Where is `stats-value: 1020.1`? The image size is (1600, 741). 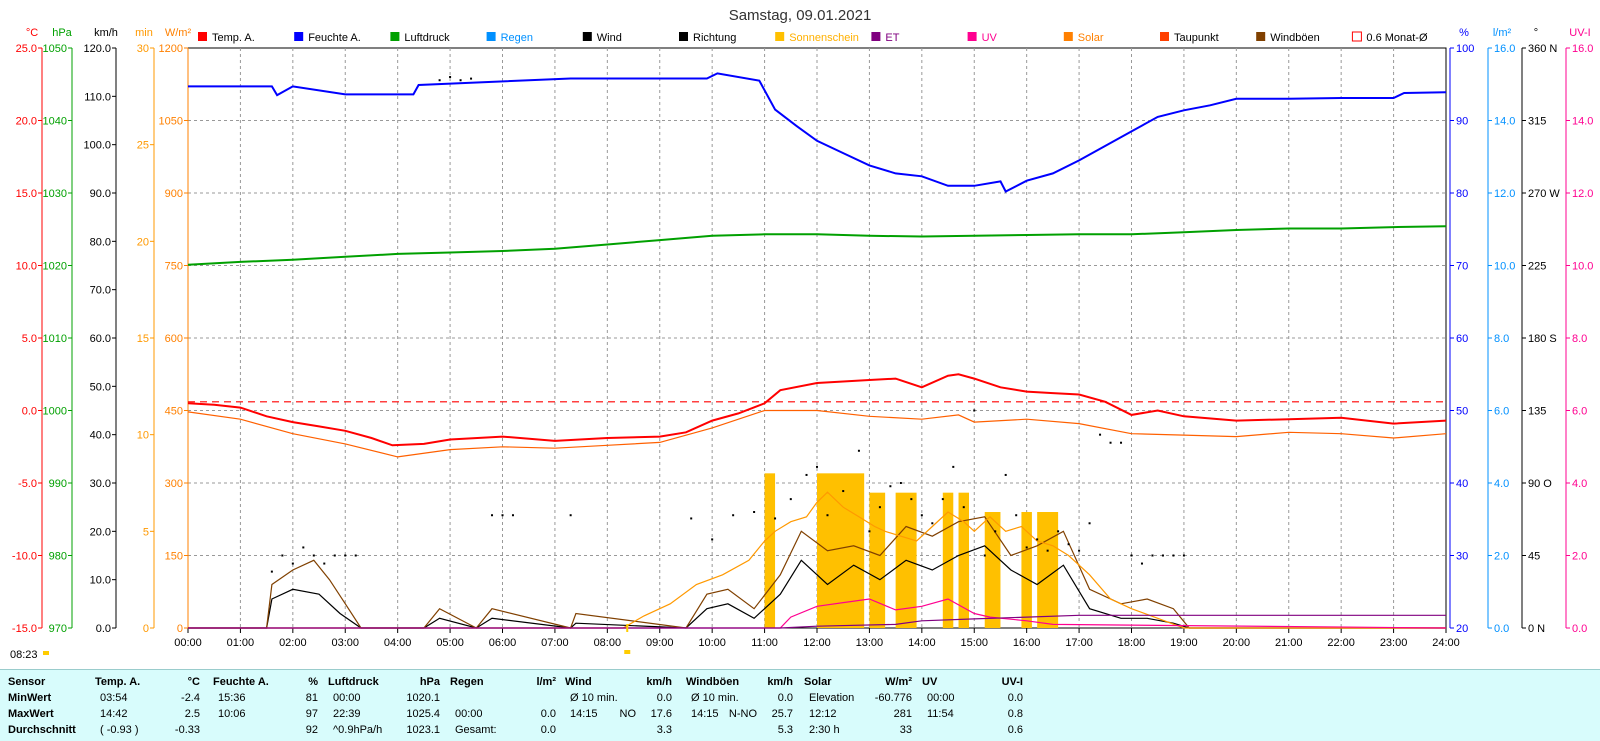
stats-value: 1020.1 is located at coordinates (423, 698).